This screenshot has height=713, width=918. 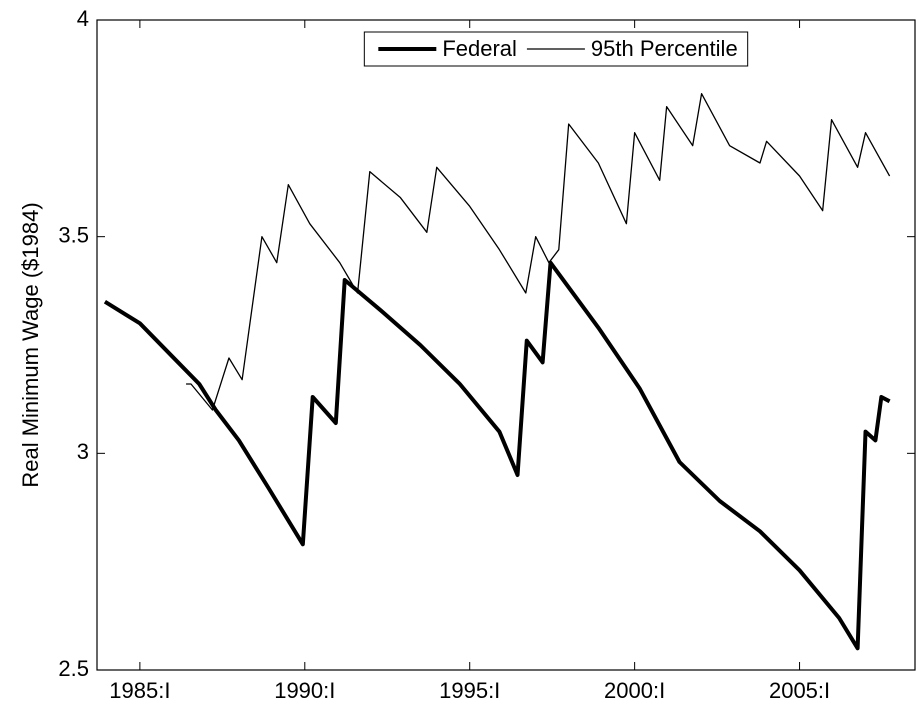 I want to click on x-tick-label: 2000:I, so click(x=634, y=690).